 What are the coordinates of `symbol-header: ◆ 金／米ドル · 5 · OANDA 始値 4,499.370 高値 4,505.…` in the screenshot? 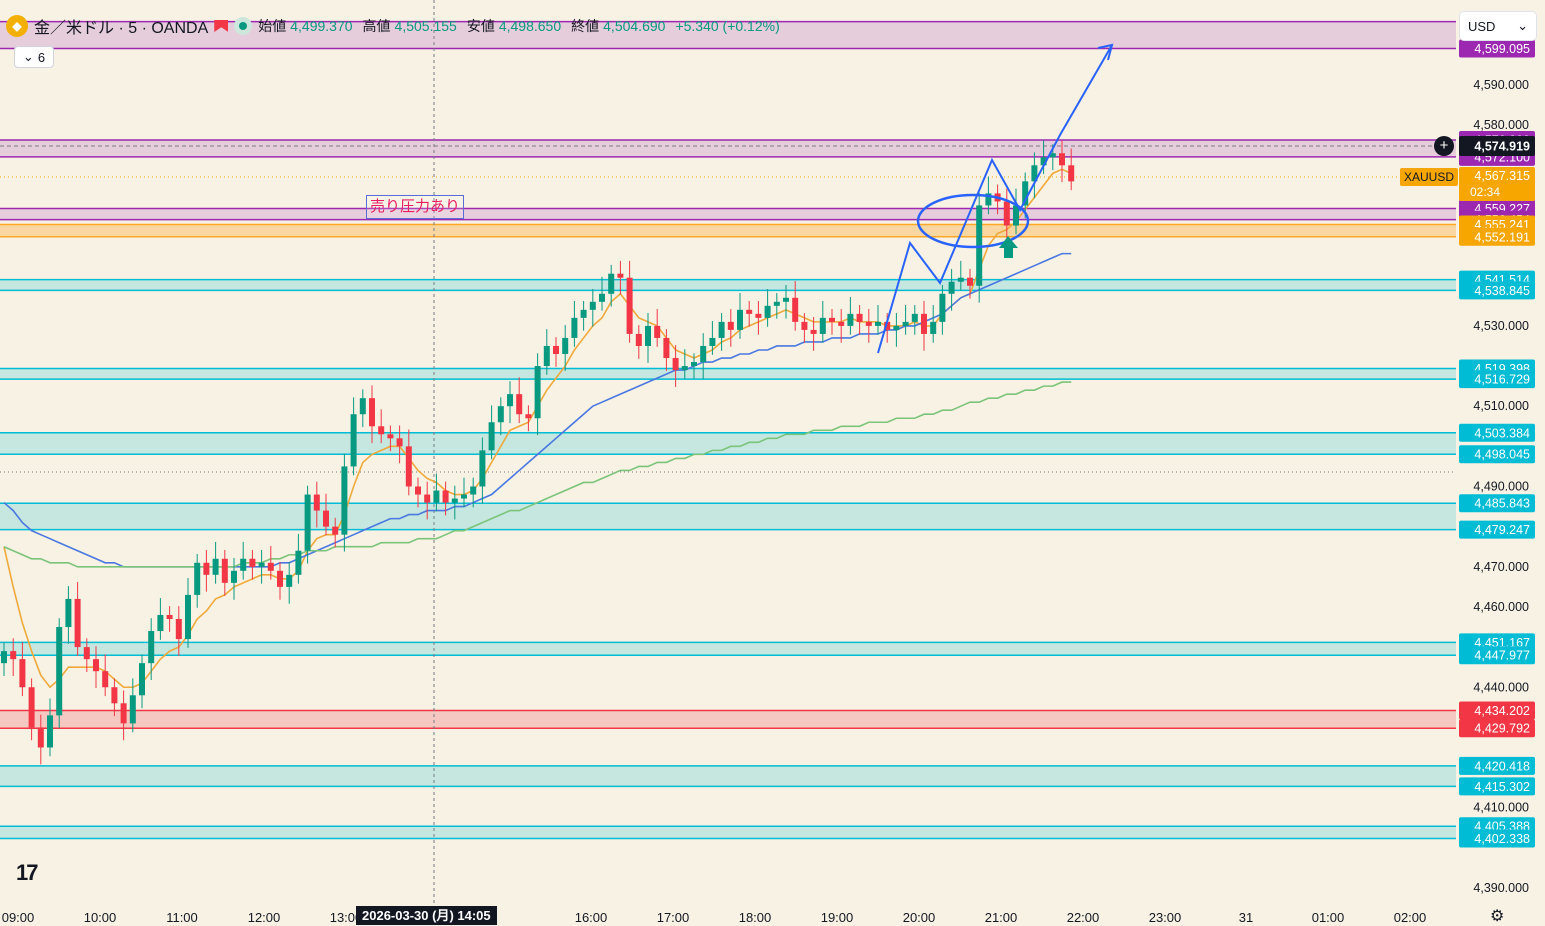 It's located at (396, 26).